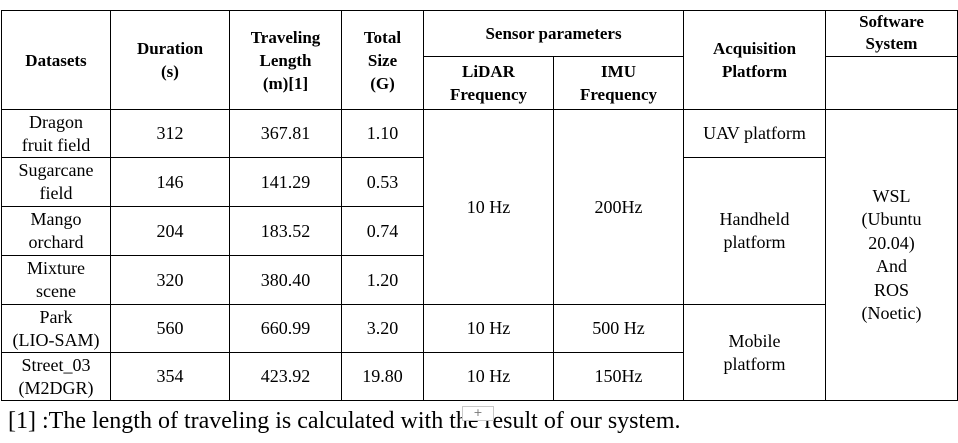 Image resolution: width=958 pixels, height=443 pixels. Describe the element at coordinates (285, 182) in the screenshot. I see `length-value: 141.29` at that location.